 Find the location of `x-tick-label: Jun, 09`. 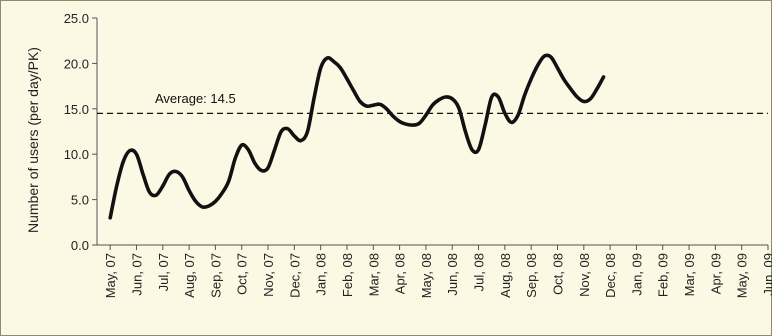

x-tick-label: Jun, 09 is located at coordinates (766, 274).